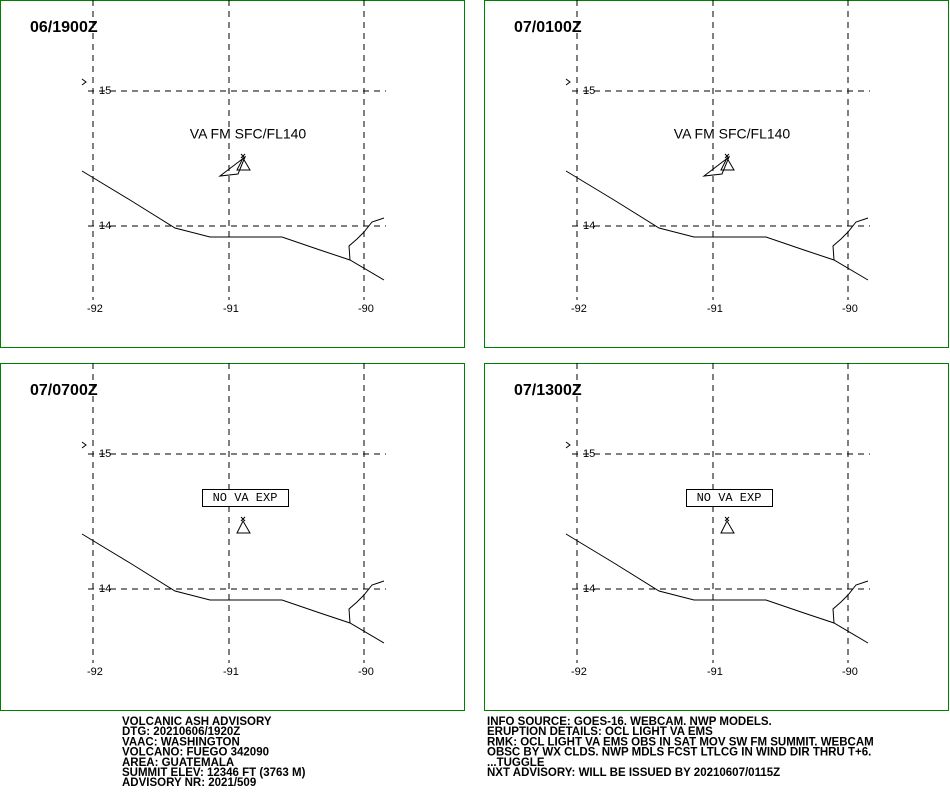  What do you see at coordinates (181, 742) in the screenshot?
I see `advisory-line: VAAC: WASHINGTON` at bounding box center [181, 742].